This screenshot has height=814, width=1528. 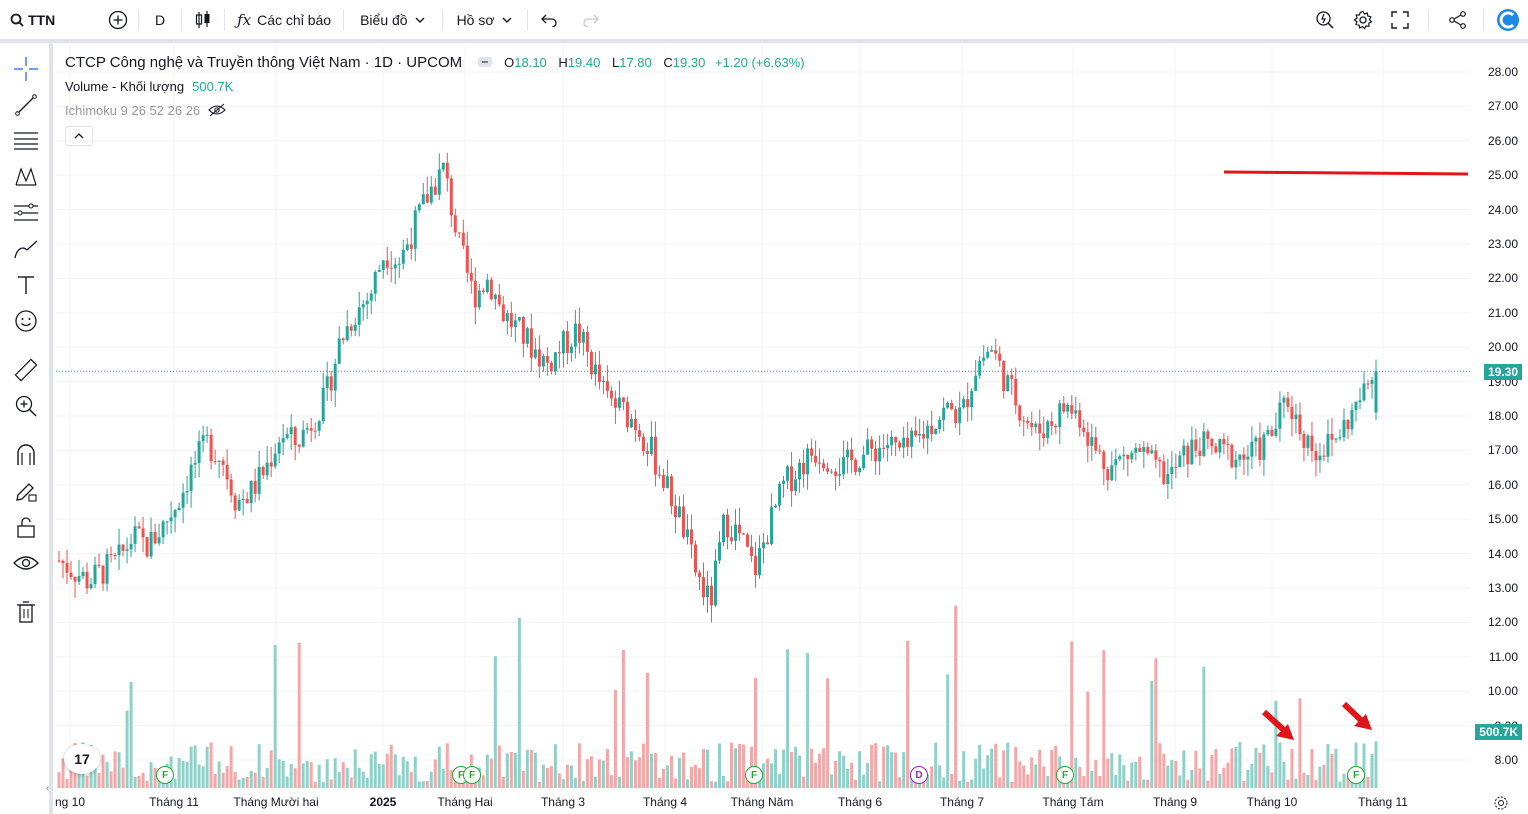 What do you see at coordinates (1400, 19) in the screenshot?
I see `fullscreen-button` at bounding box center [1400, 19].